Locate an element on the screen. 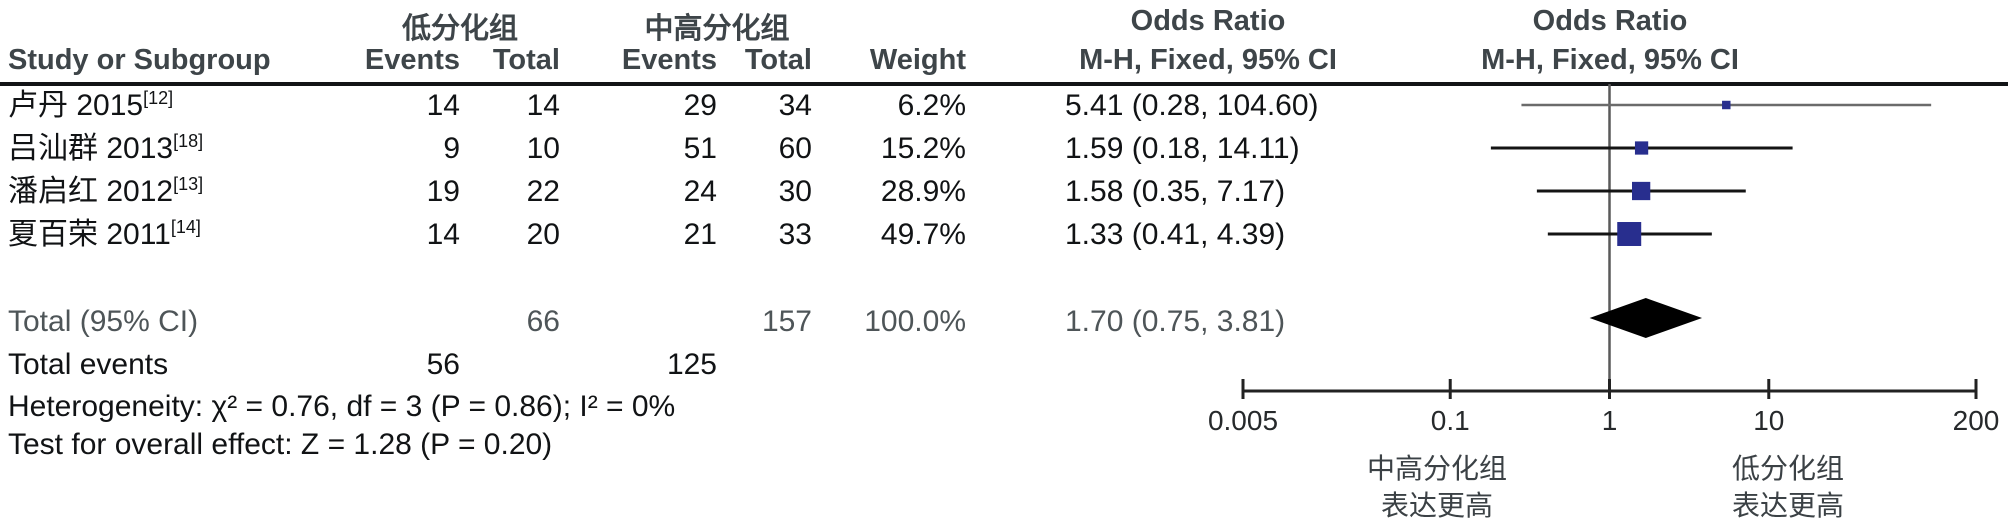 The height and width of the screenshot is (521, 2008). total-row-label: Total (95% CI) is located at coordinates (103, 321).